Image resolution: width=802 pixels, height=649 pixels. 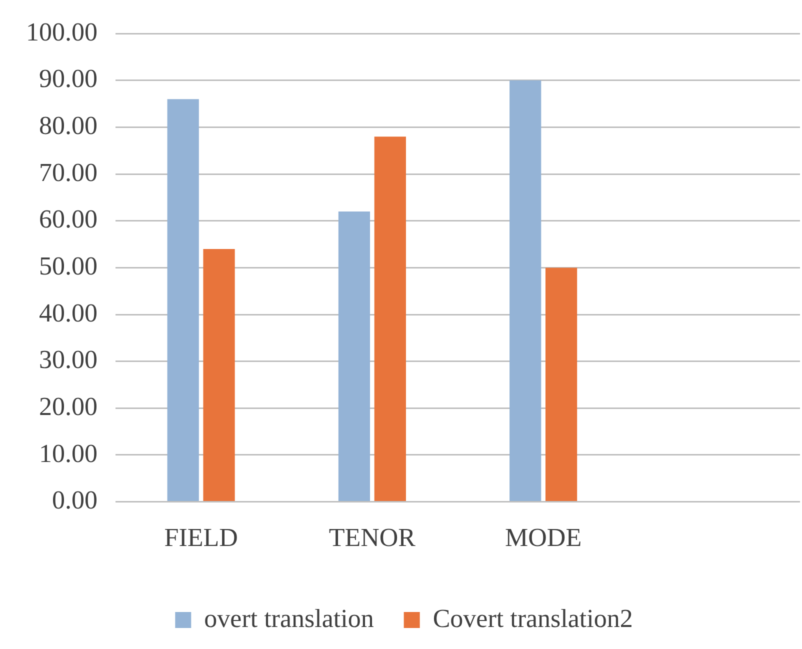 What do you see at coordinates (68, 266) in the screenshot?
I see `y-tick-label: 50.00` at bounding box center [68, 266].